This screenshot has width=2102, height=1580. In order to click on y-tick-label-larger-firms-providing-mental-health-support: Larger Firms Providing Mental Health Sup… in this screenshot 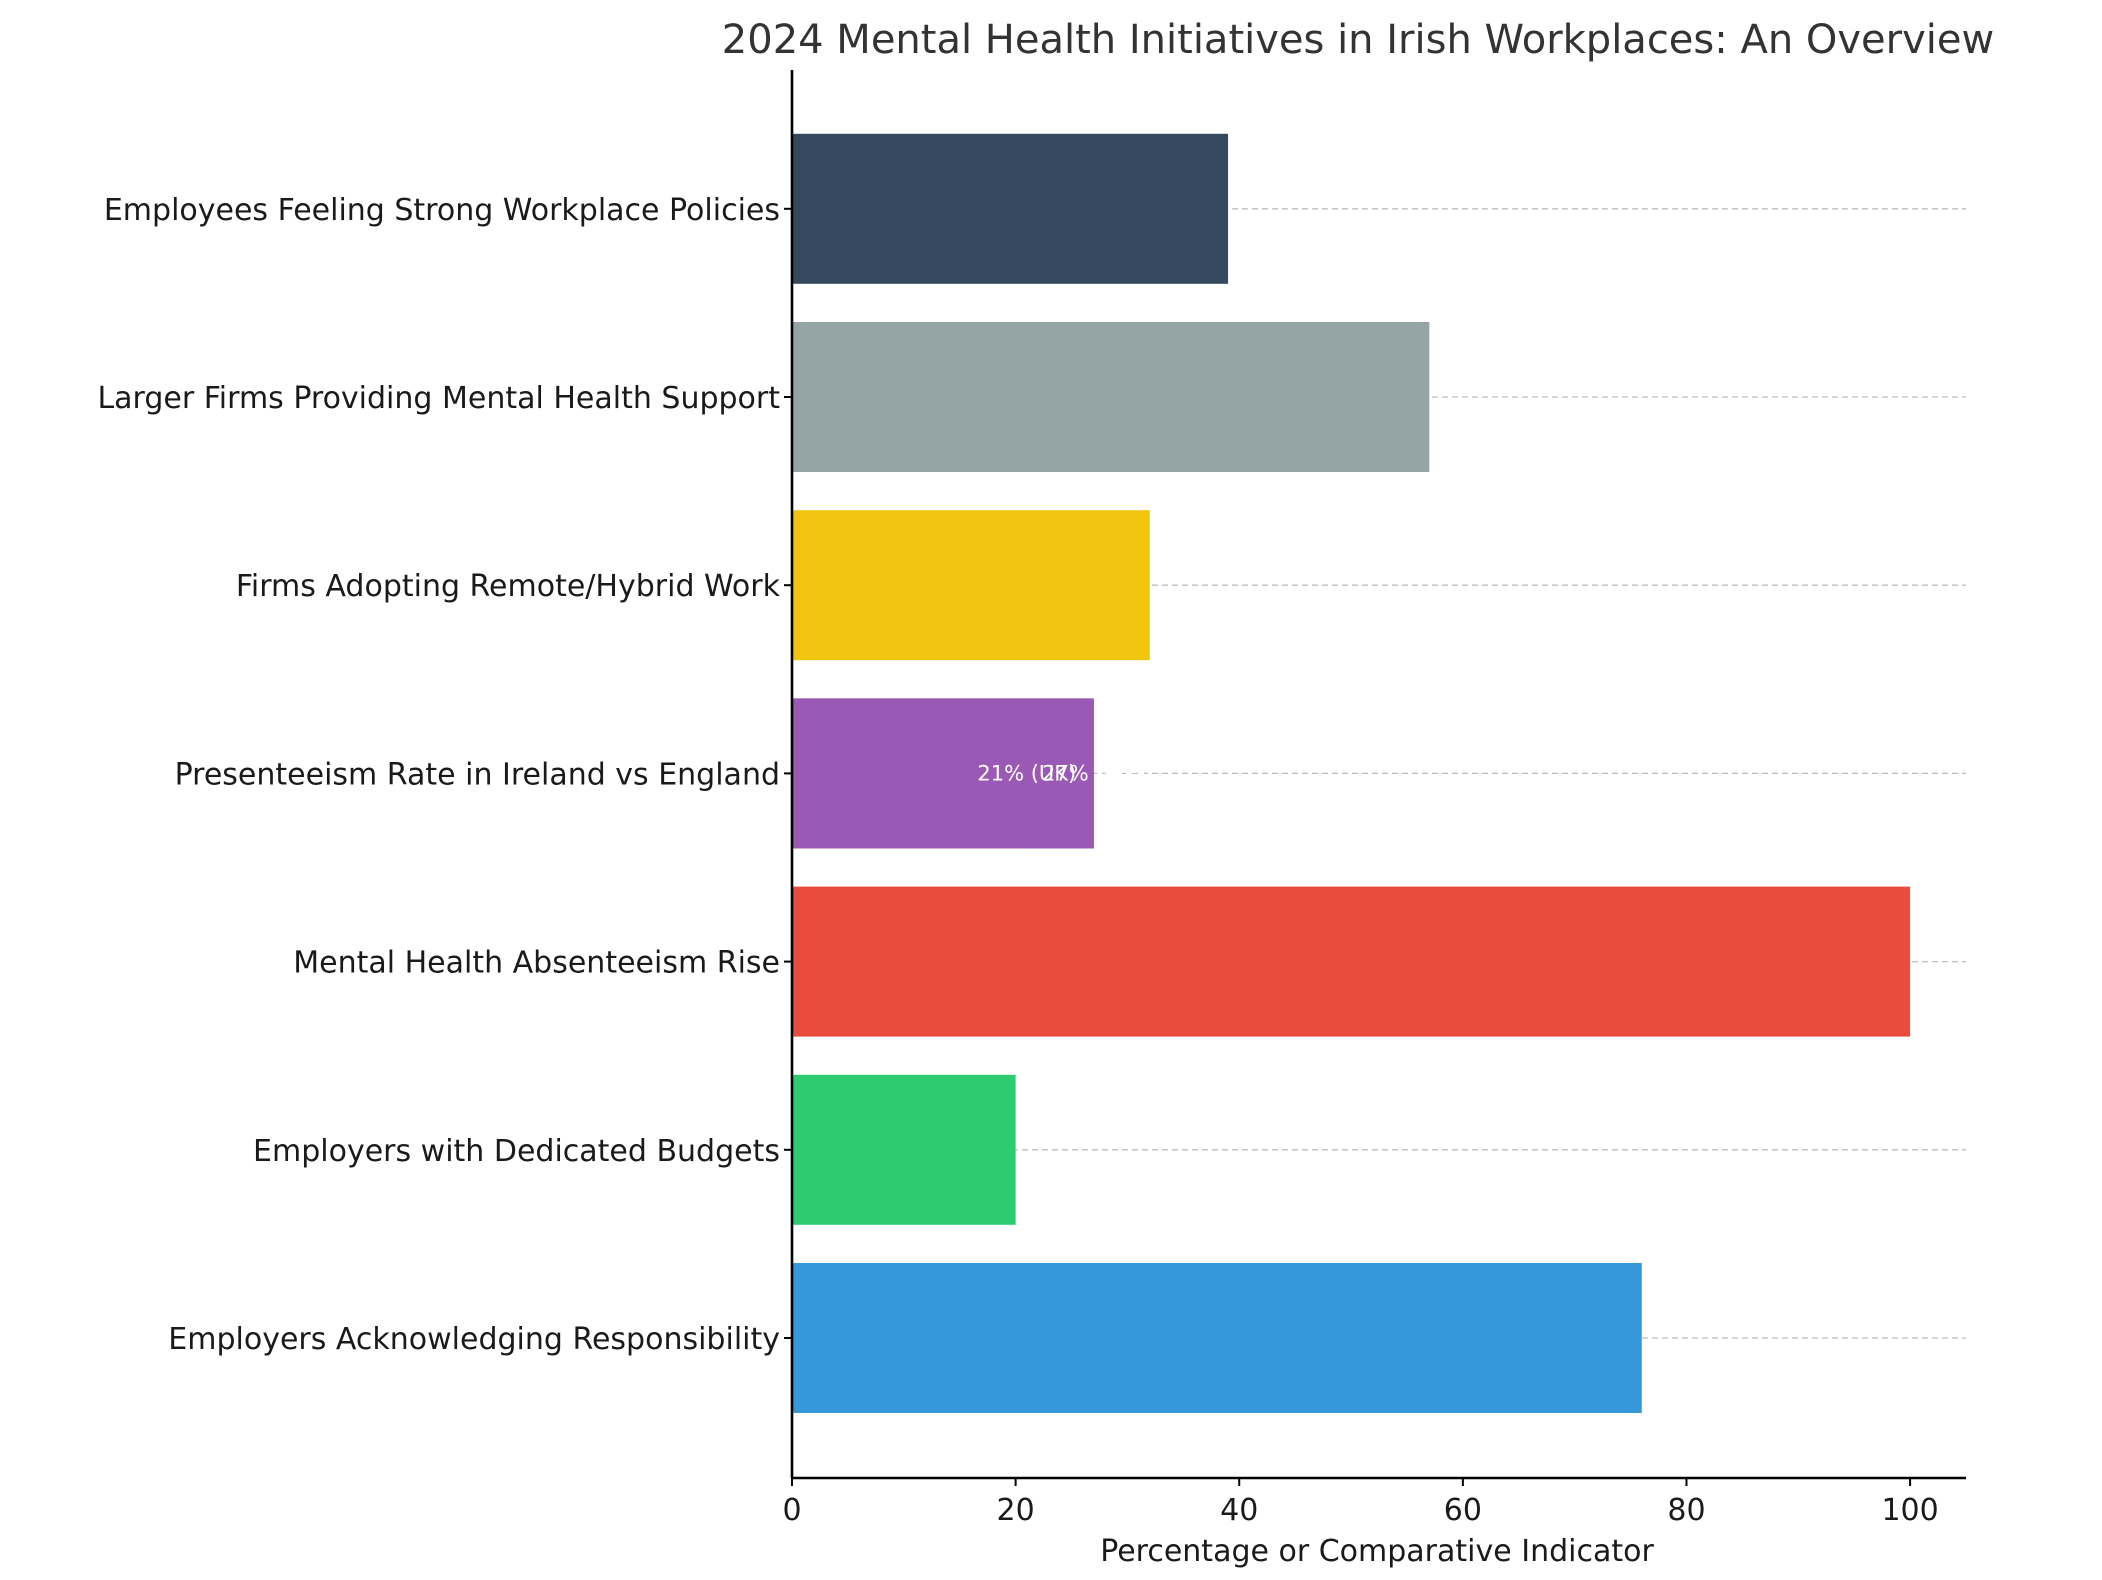, I will do `click(438, 398)`.